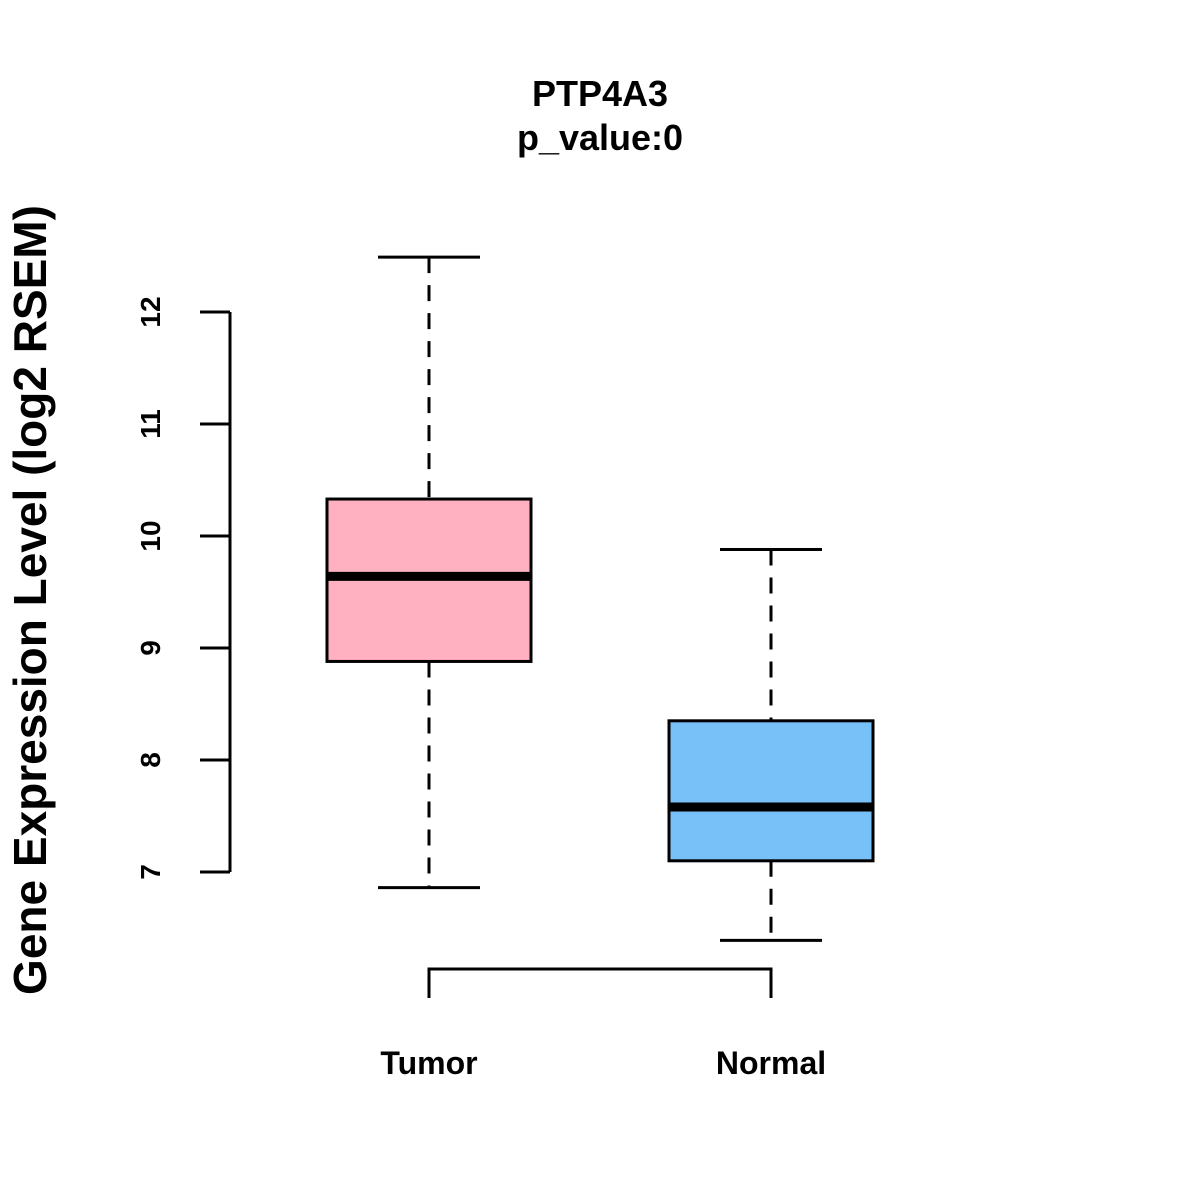 Image resolution: width=1200 pixels, height=1200 pixels. What do you see at coordinates (150, 760) in the screenshot?
I see `y-tick-label: 8` at bounding box center [150, 760].